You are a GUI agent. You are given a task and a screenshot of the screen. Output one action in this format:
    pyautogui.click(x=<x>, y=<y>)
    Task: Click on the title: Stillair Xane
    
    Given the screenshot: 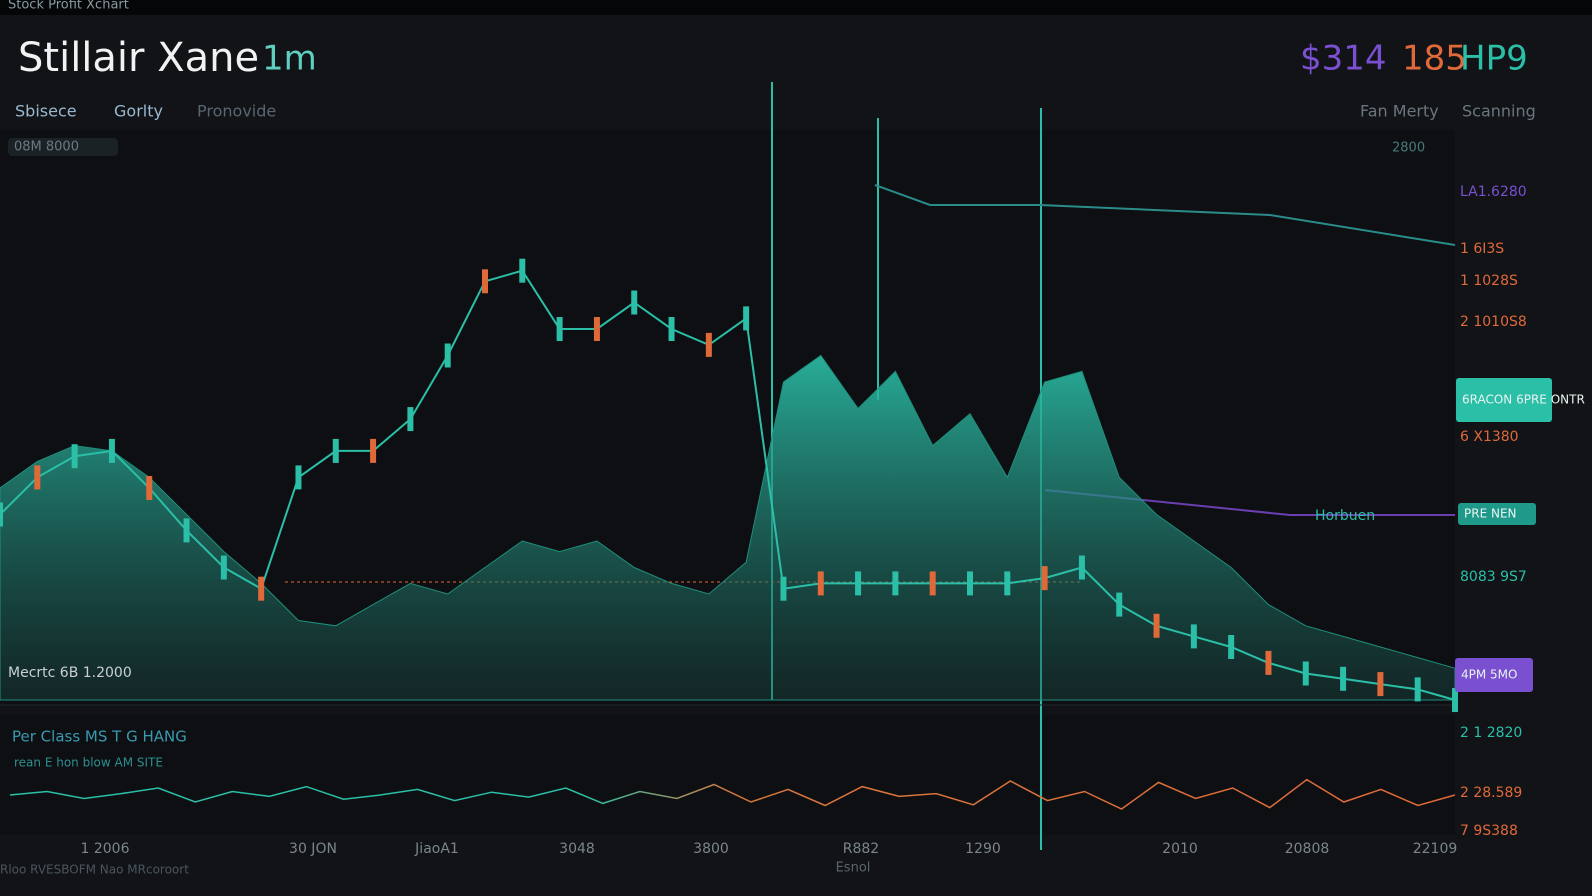 What is the action you would take?
    pyautogui.click(x=138, y=58)
    